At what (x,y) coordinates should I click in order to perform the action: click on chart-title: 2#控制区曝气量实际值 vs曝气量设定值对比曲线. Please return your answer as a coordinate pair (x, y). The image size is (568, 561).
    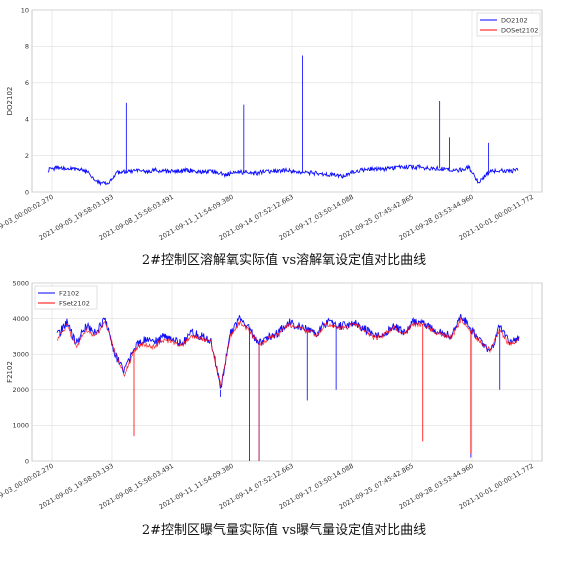
    Looking at the image, I should click on (284, 530).